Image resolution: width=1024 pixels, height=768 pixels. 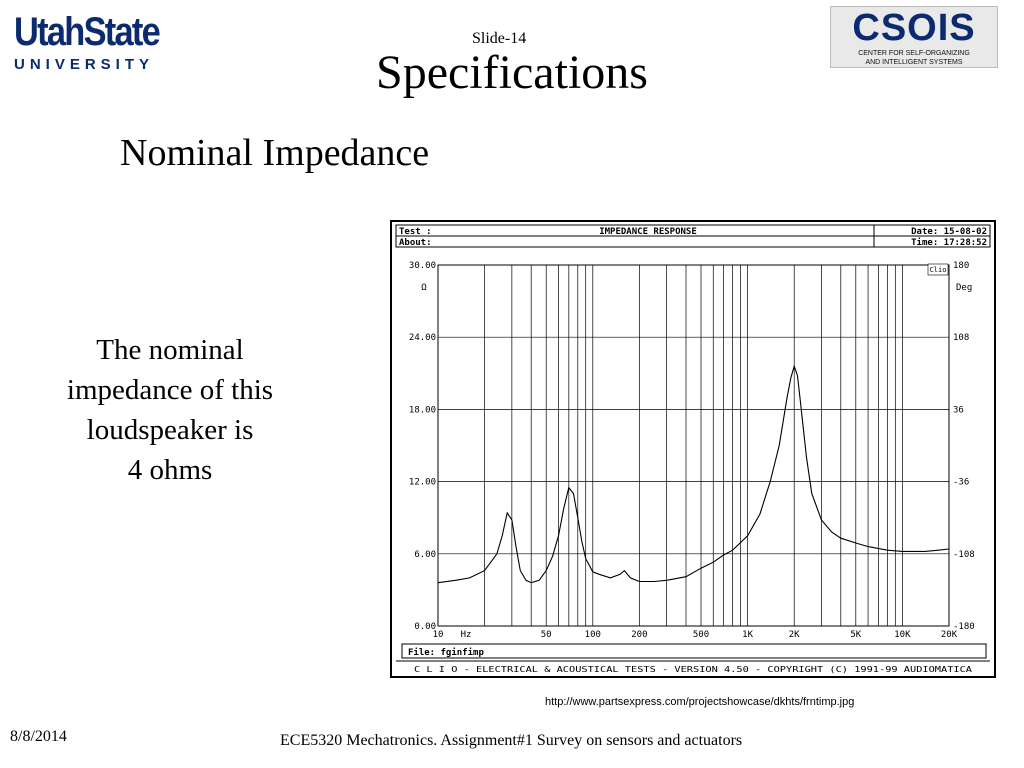 I want to click on y2-tick-label: 108, so click(x=961, y=338).